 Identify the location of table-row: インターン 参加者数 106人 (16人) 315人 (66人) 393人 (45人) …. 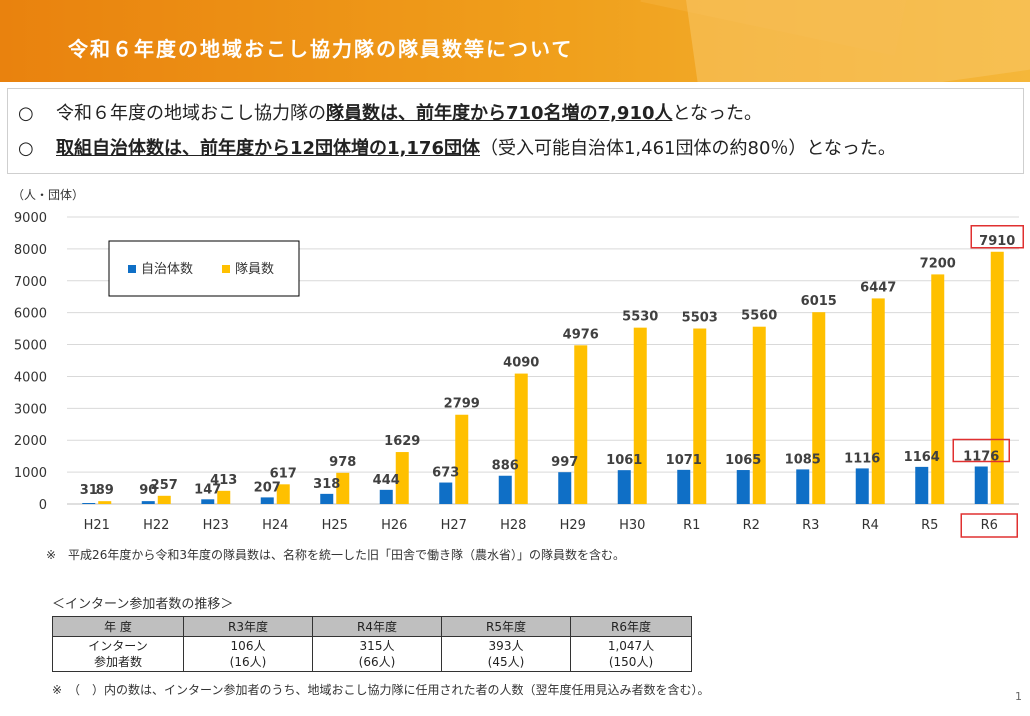
(372, 654).